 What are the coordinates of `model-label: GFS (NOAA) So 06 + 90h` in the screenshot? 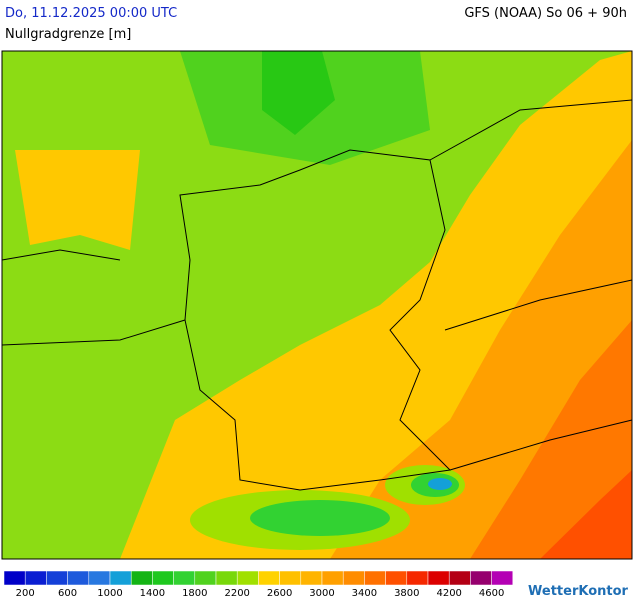 It's located at (545, 13).